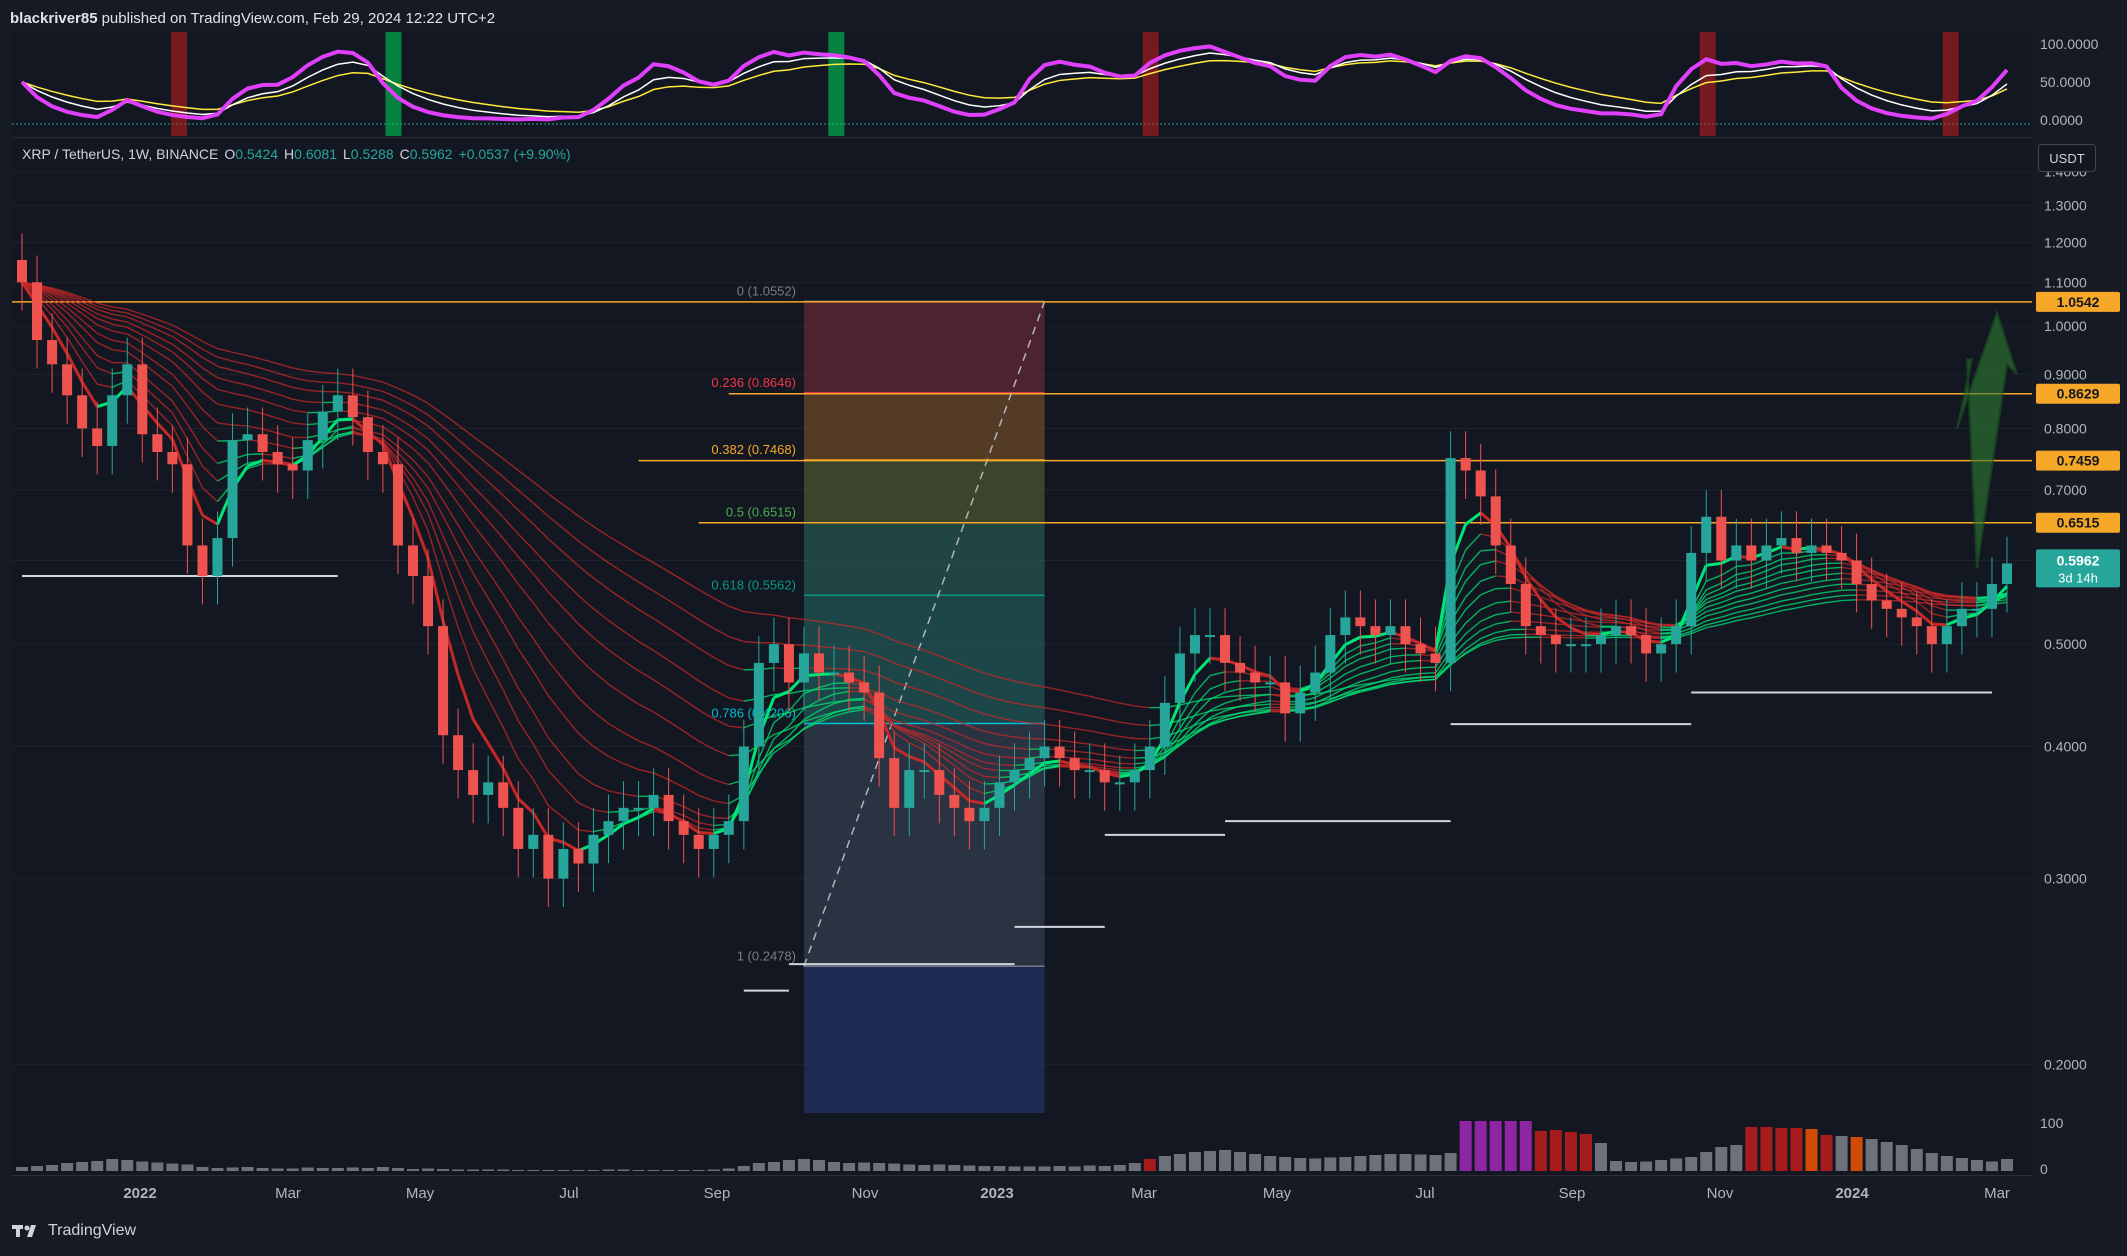  What do you see at coordinates (120, 154) in the screenshot?
I see `symbol-name: XRP / TetherUS, 1W, BINANCE` at bounding box center [120, 154].